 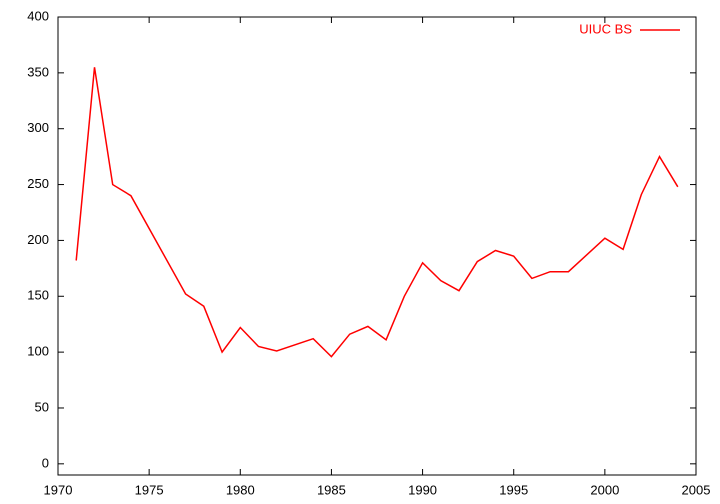 What do you see at coordinates (513, 489) in the screenshot?
I see `x-tick-label: 1995` at bounding box center [513, 489].